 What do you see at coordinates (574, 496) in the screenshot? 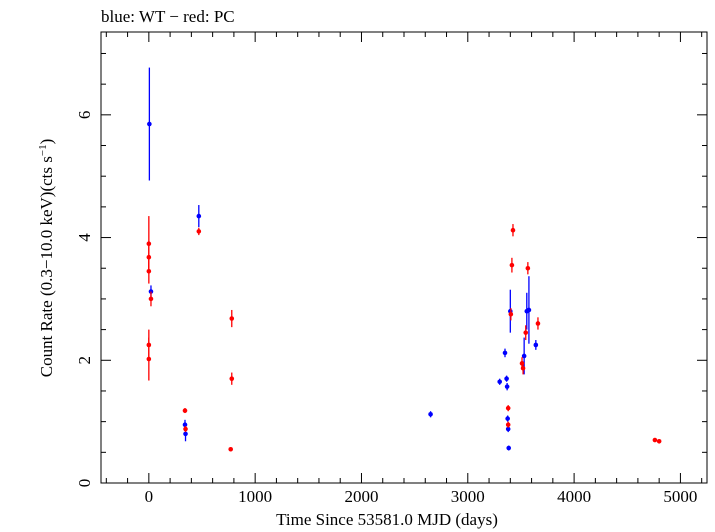
I see `x-tick-label: 4000` at bounding box center [574, 496].